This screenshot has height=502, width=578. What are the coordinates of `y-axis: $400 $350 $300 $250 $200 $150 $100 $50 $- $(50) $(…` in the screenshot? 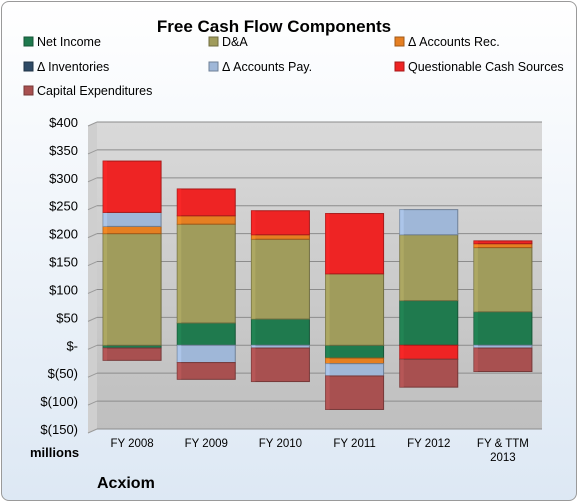 It's located at (59, 276).